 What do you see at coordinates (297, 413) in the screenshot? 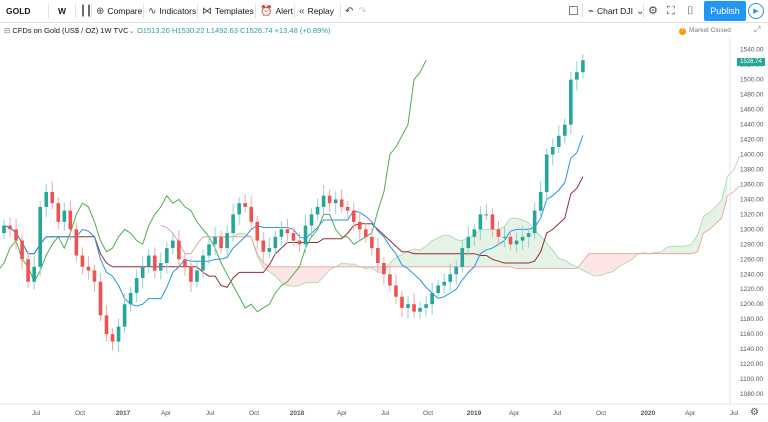
I see `time-tick-label: 2018` at bounding box center [297, 413].